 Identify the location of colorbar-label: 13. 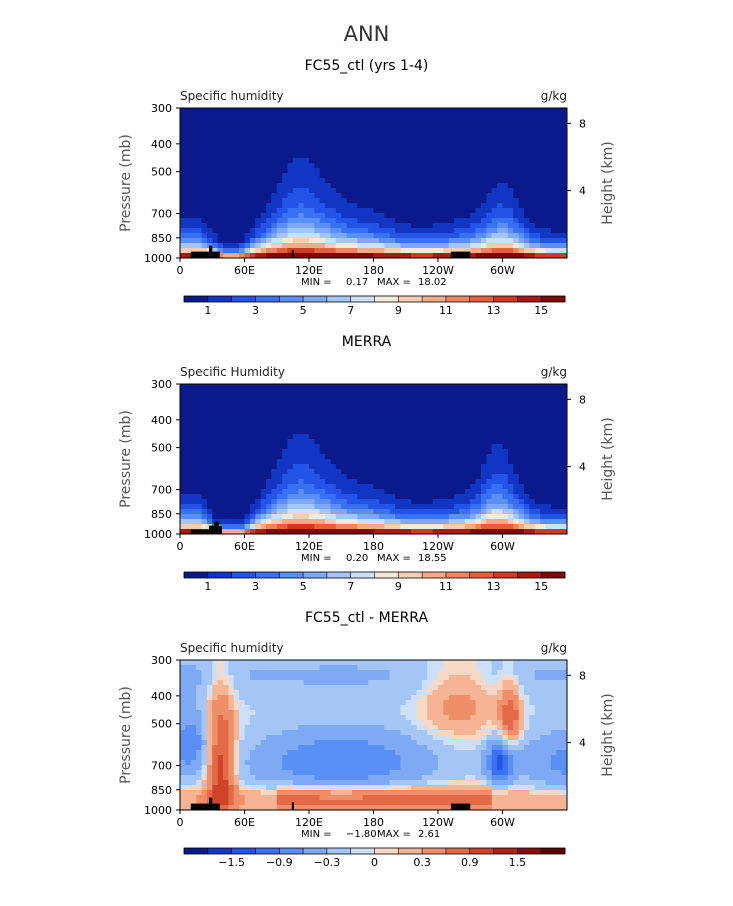
(494, 586).